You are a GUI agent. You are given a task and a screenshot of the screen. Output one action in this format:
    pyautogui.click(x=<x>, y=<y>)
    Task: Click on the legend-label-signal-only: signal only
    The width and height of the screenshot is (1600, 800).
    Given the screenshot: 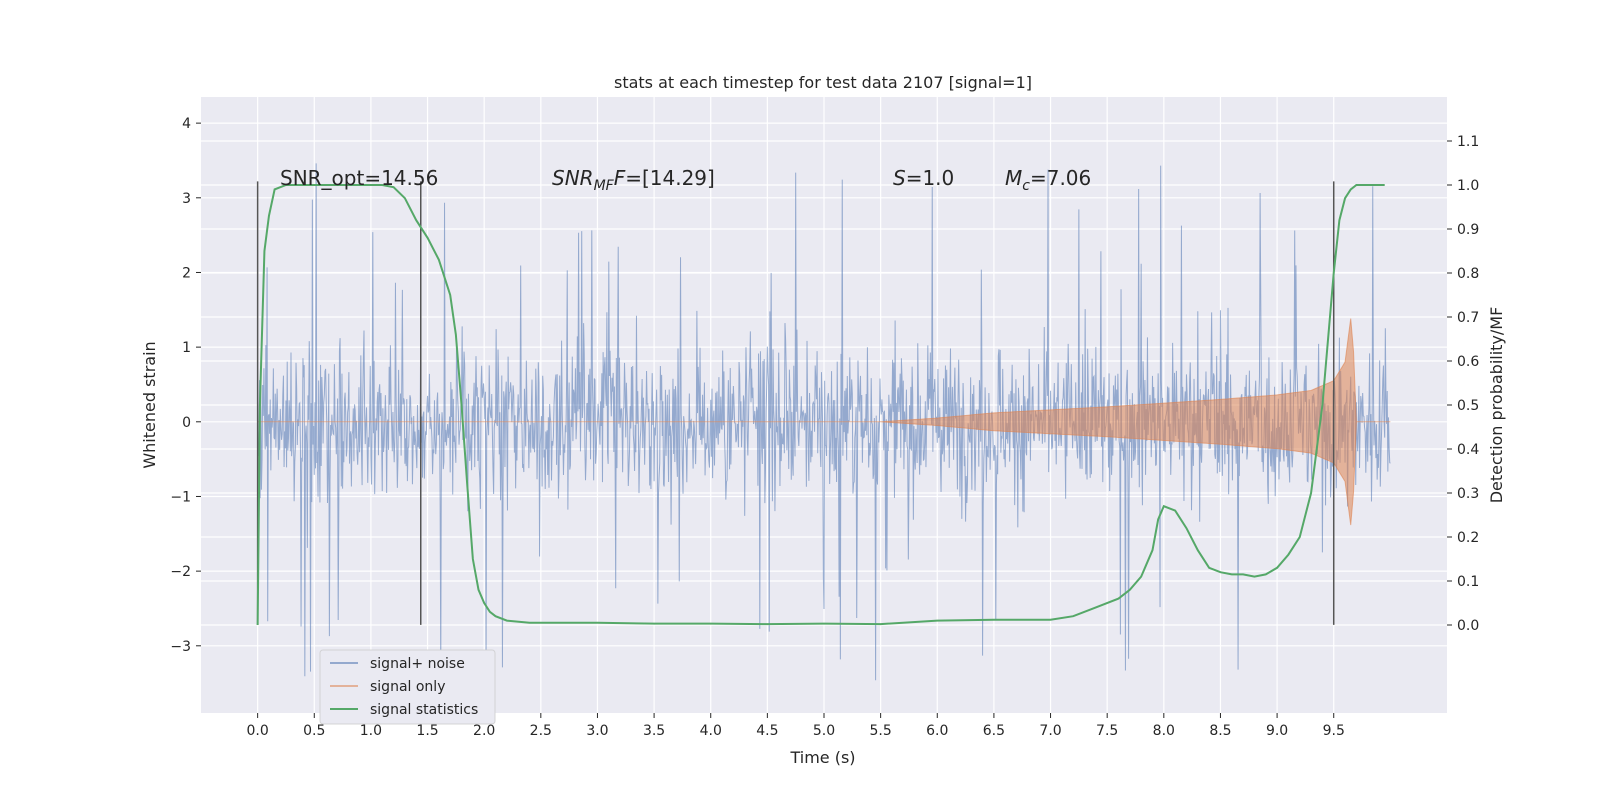 What is the action you would take?
    pyautogui.click(x=407, y=687)
    